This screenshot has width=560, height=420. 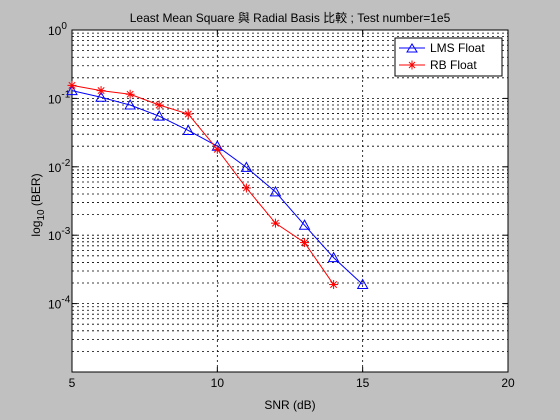 I want to click on x-tick-label: 10, so click(x=218, y=383).